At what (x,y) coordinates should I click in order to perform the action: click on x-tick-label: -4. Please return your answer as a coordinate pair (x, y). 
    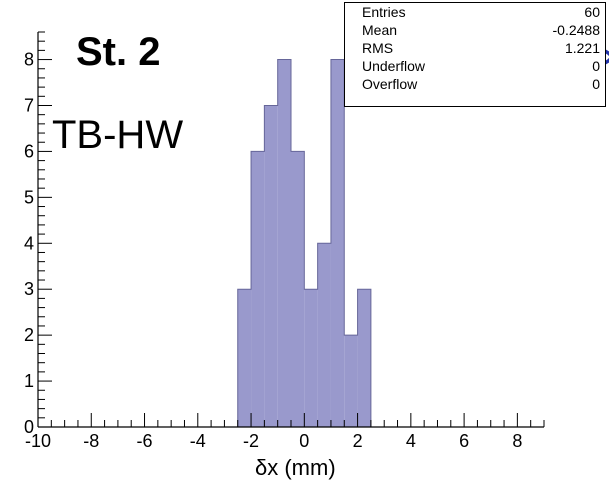
    Looking at the image, I should click on (198, 441).